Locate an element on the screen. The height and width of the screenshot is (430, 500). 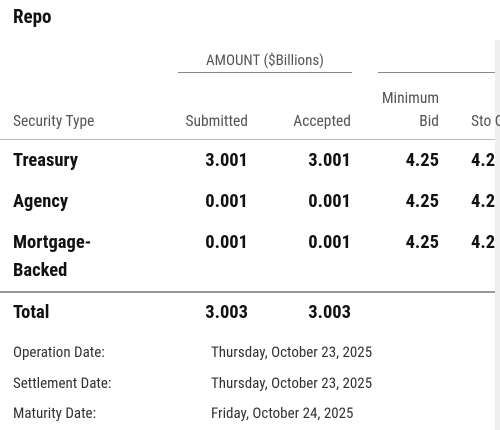
row-label: Mortgage-Backed is located at coordinates (52, 256).